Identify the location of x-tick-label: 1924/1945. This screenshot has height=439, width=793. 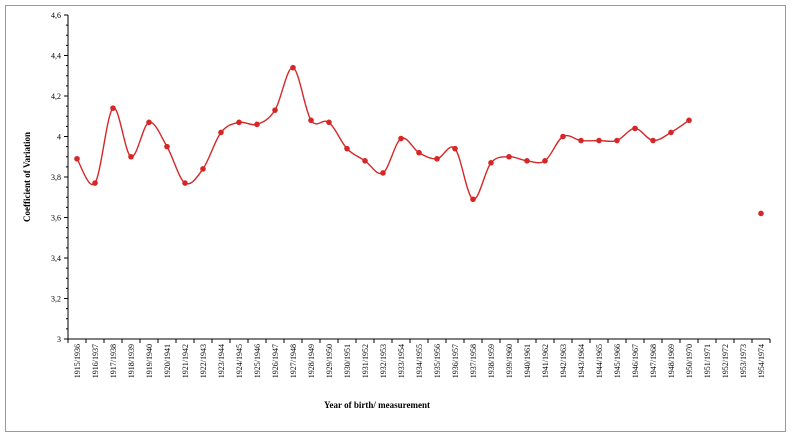
(239, 361).